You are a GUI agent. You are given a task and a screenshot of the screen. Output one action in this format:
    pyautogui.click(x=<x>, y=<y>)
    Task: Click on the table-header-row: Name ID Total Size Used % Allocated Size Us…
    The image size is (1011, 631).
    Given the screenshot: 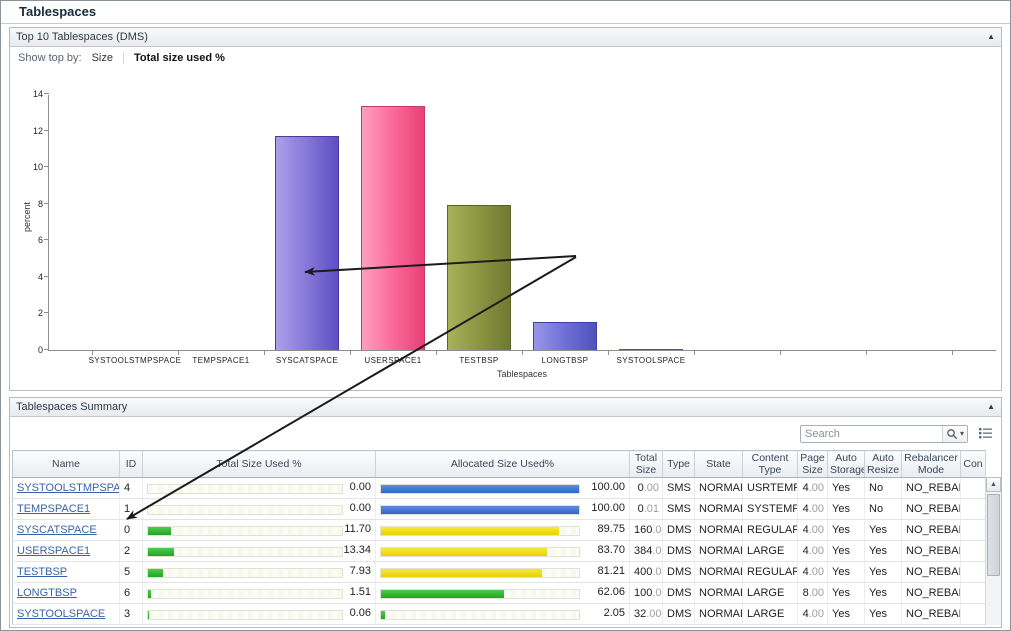 What is the action you would take?
    pyautogui.click(x=499, y=464)
    